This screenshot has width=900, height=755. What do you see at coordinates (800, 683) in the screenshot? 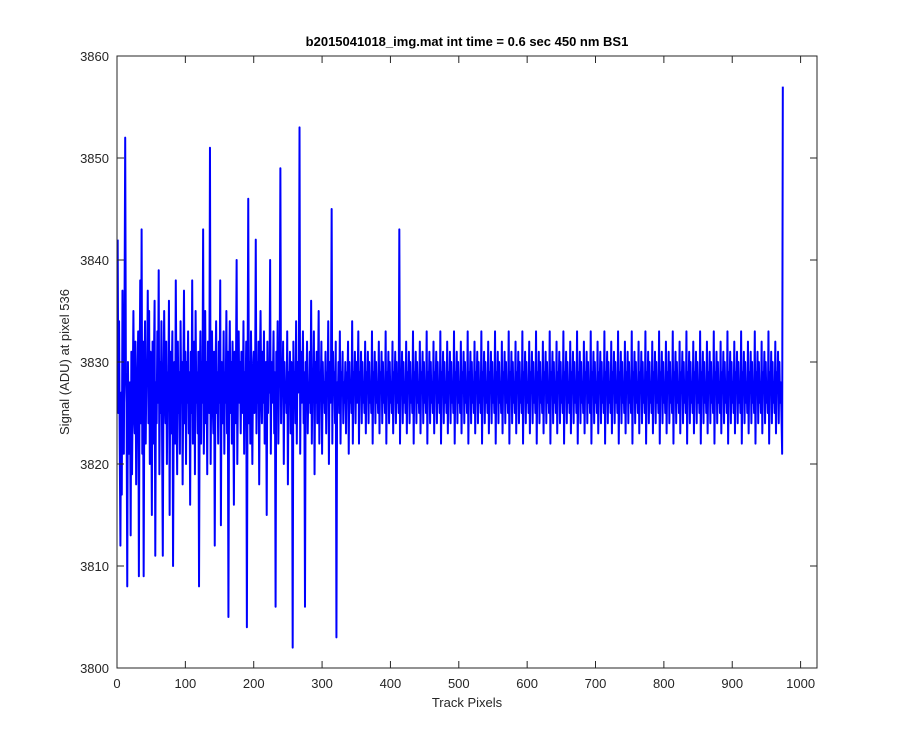
I see `x-tick-label: 1000` at bounding box center [800, 683].